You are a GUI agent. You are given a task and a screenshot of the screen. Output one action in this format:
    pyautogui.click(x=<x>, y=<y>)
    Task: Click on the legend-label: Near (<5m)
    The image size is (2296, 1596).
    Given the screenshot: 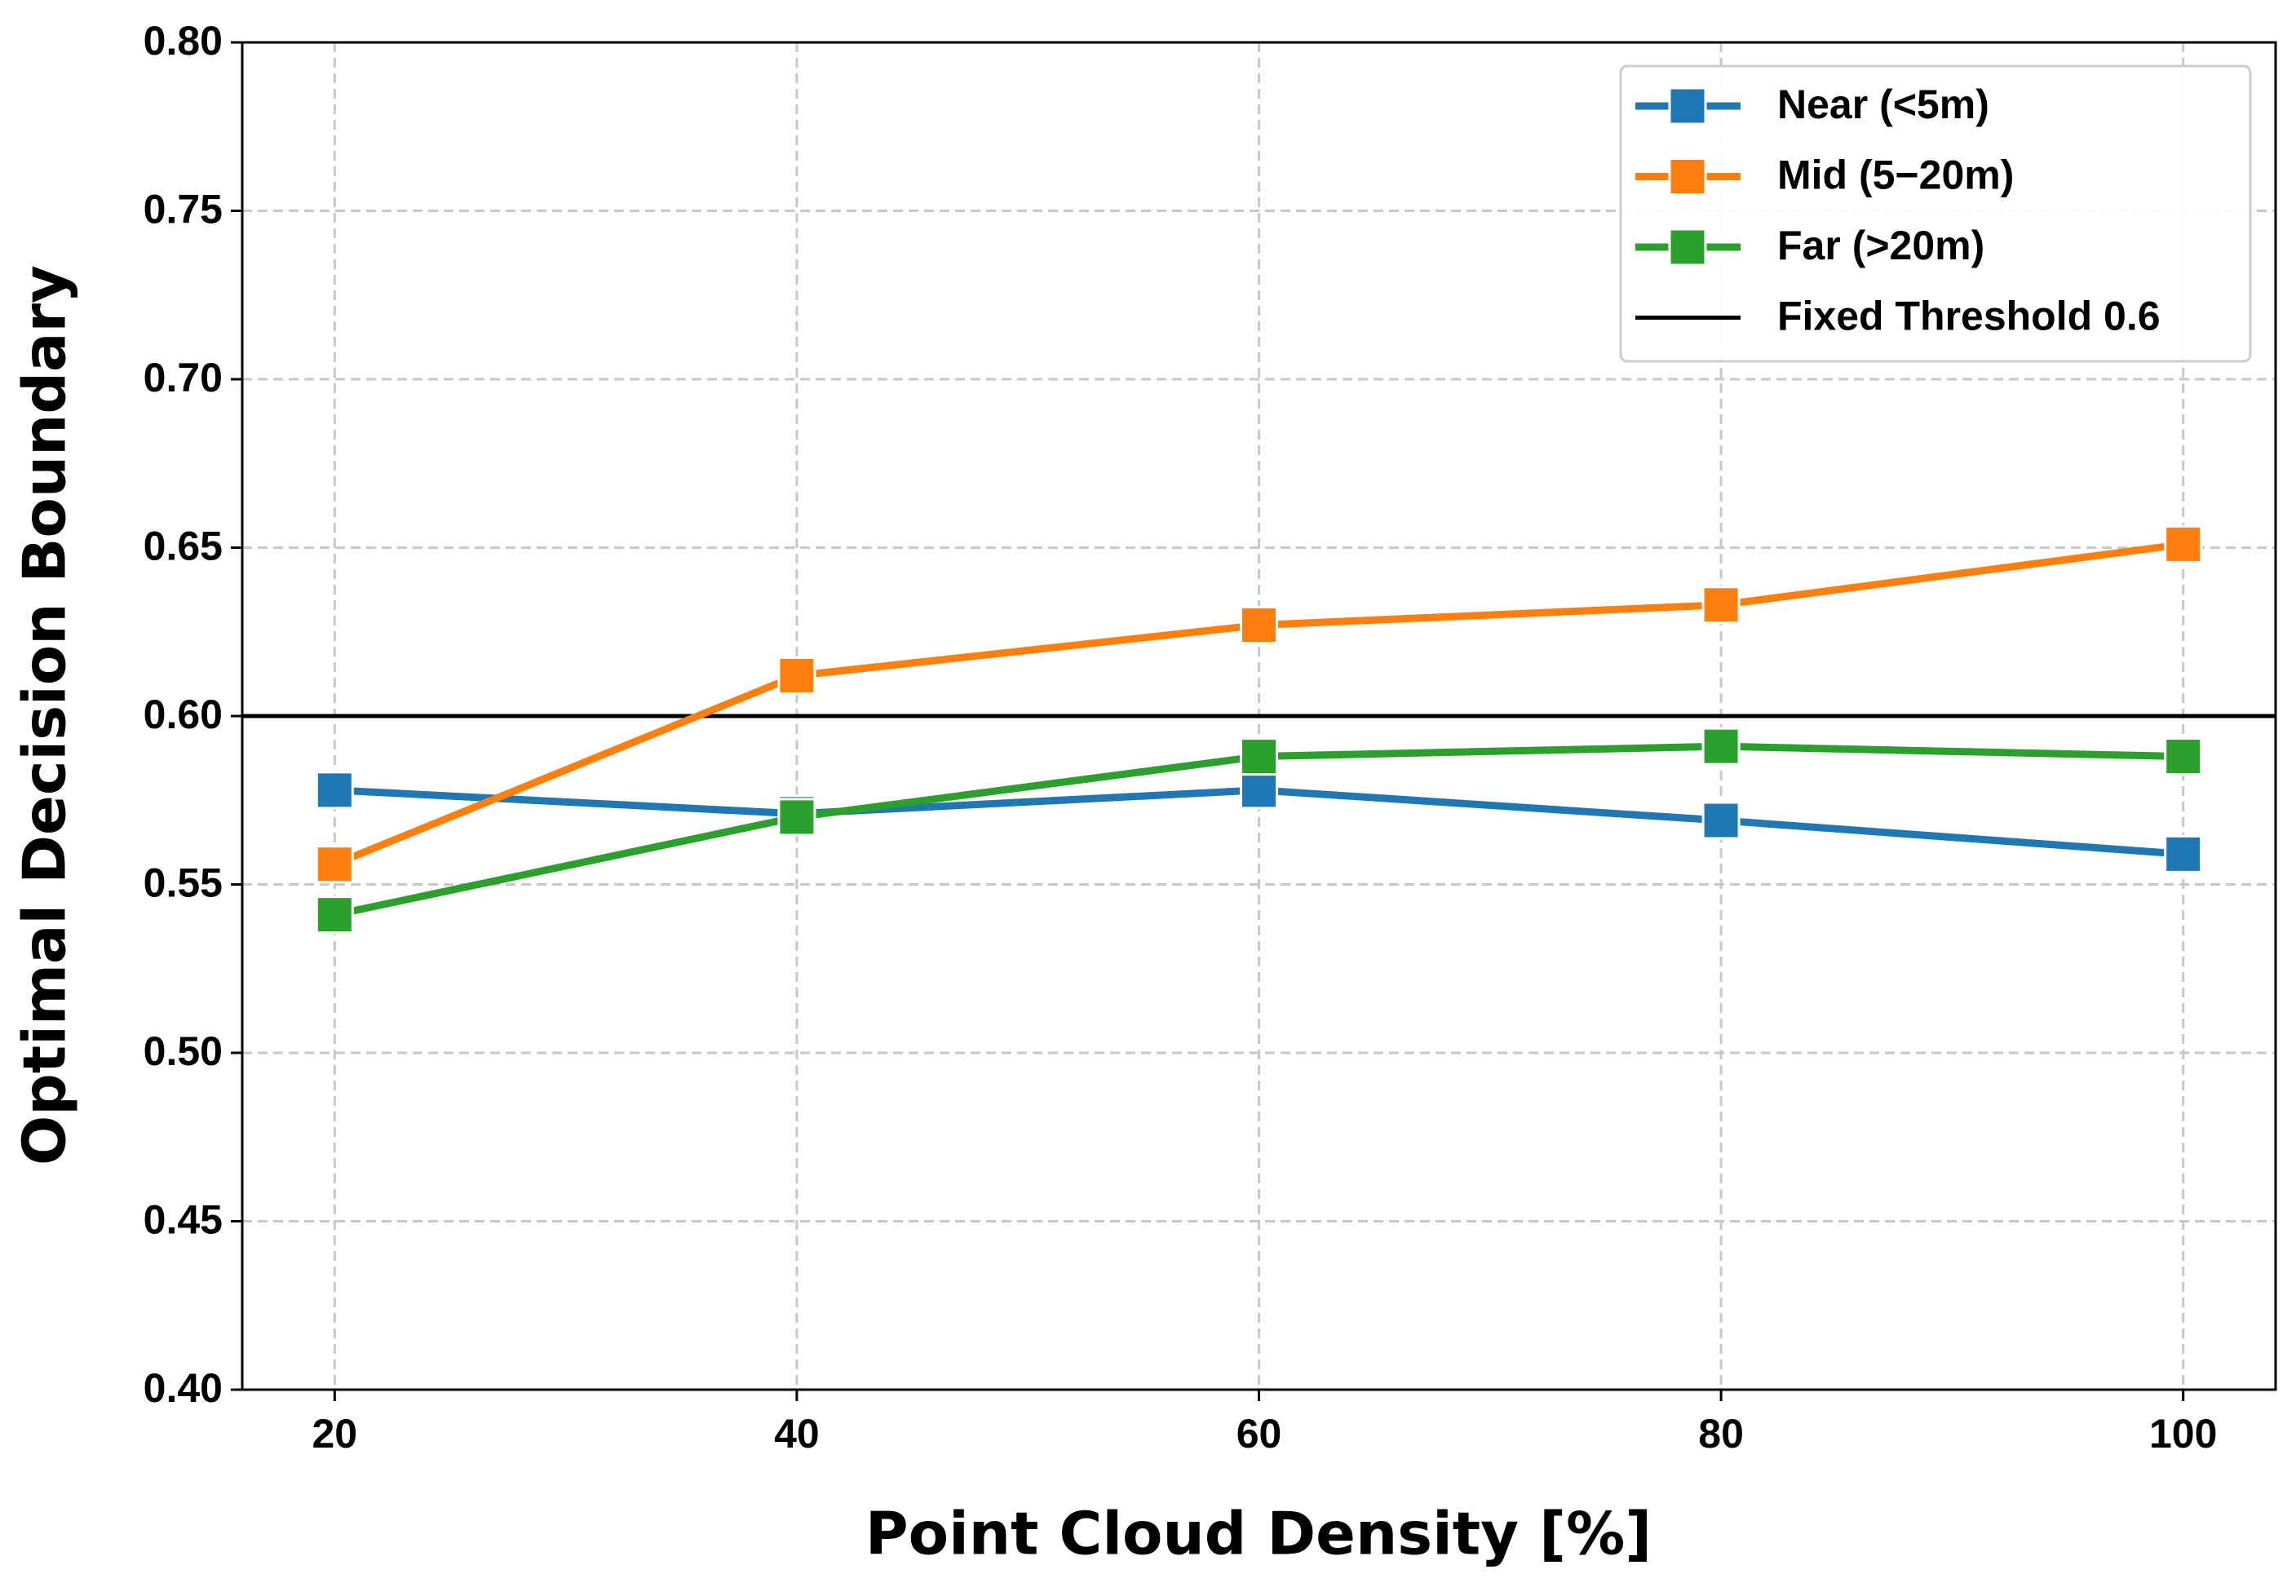 What is the action you would take?
    pyautogui.click(x=1883, y=104)
    